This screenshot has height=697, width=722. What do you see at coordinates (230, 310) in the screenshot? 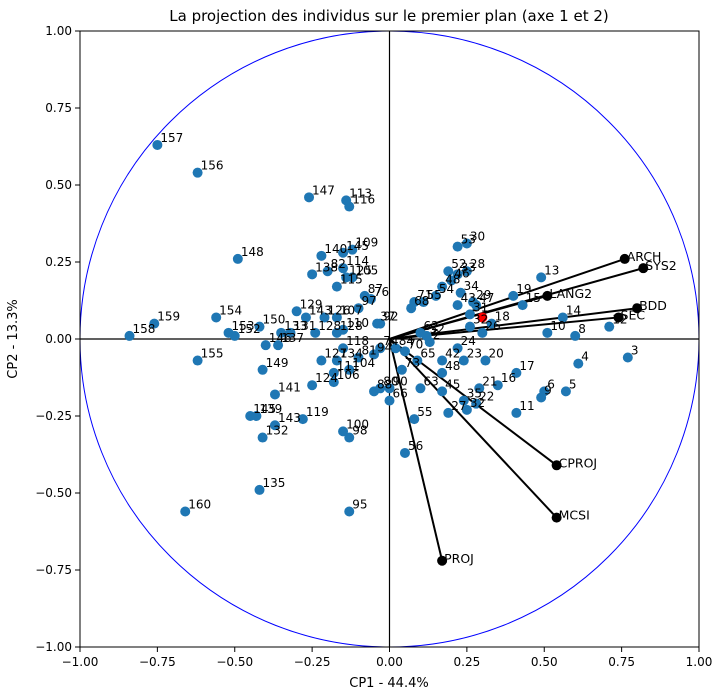
I see `individual-label: 154` at bounding box center [230, 310].